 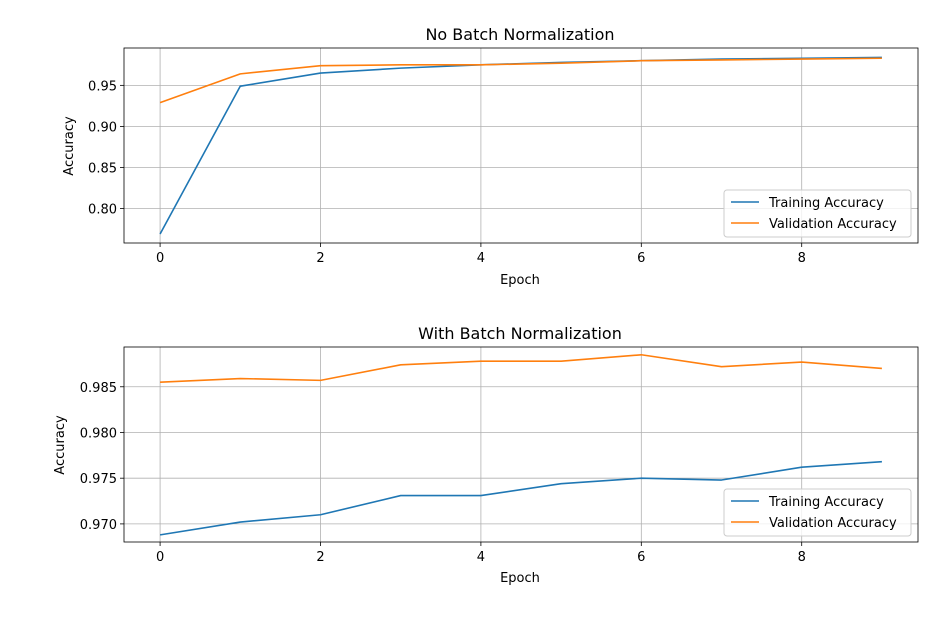 What do you see at coordinates (520, 333) in the screenshot?
I see `chart-title: With Batch Normalization` at bounding box center [520, 333].